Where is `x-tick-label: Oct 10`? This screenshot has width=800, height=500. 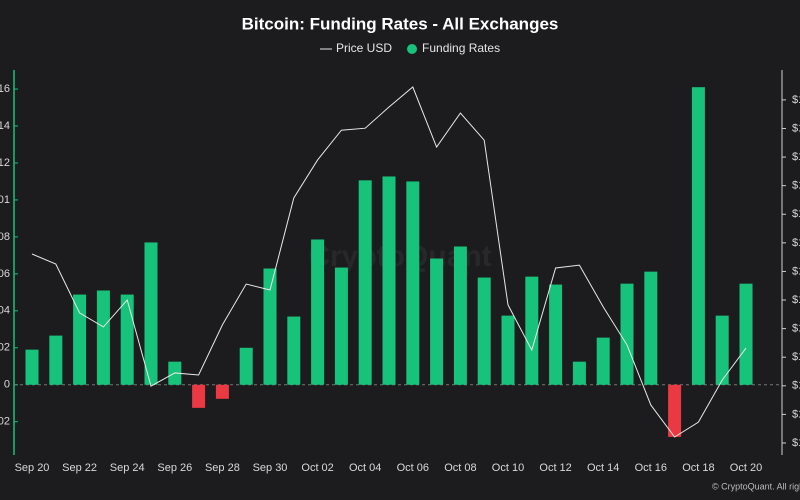 x-tick-label: Oct 10 is located at coordinates (508, 468).